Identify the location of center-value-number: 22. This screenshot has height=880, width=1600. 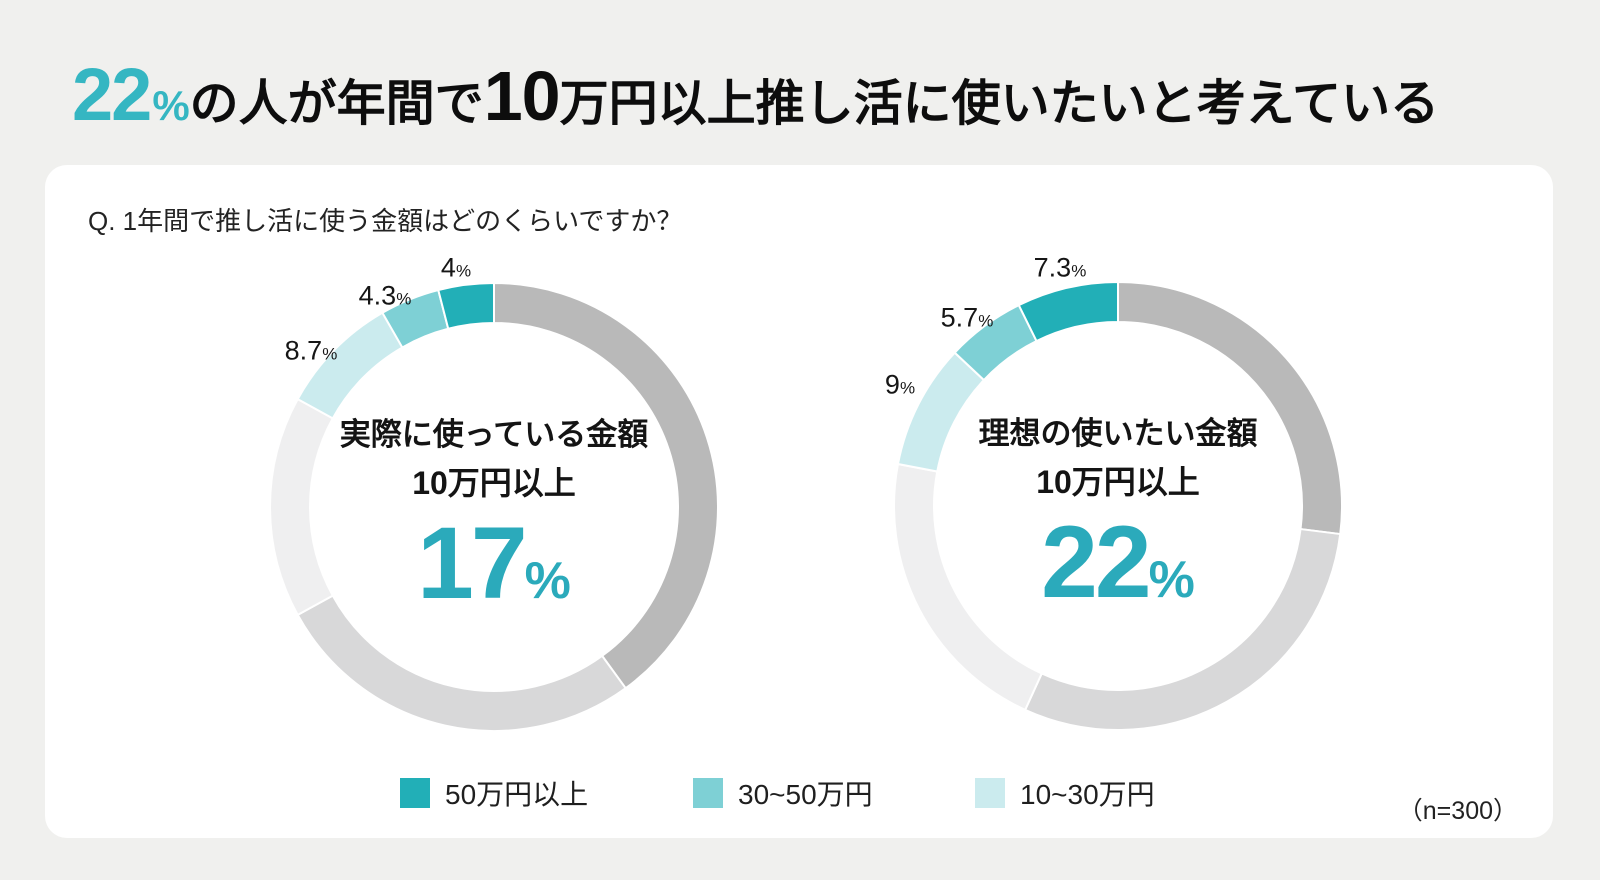
(1096, 562).